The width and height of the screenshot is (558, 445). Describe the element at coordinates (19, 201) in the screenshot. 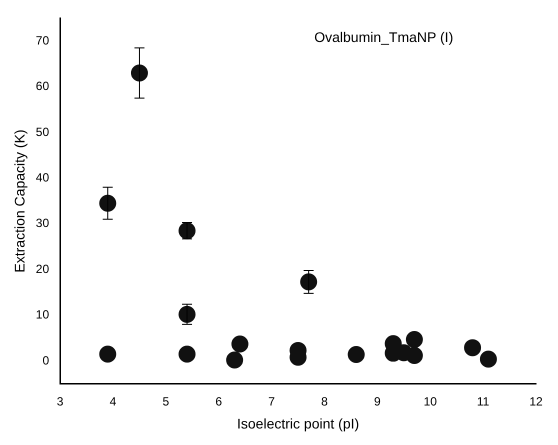

I see `y-axis-title: Extraction Capacity (K)` at that location.